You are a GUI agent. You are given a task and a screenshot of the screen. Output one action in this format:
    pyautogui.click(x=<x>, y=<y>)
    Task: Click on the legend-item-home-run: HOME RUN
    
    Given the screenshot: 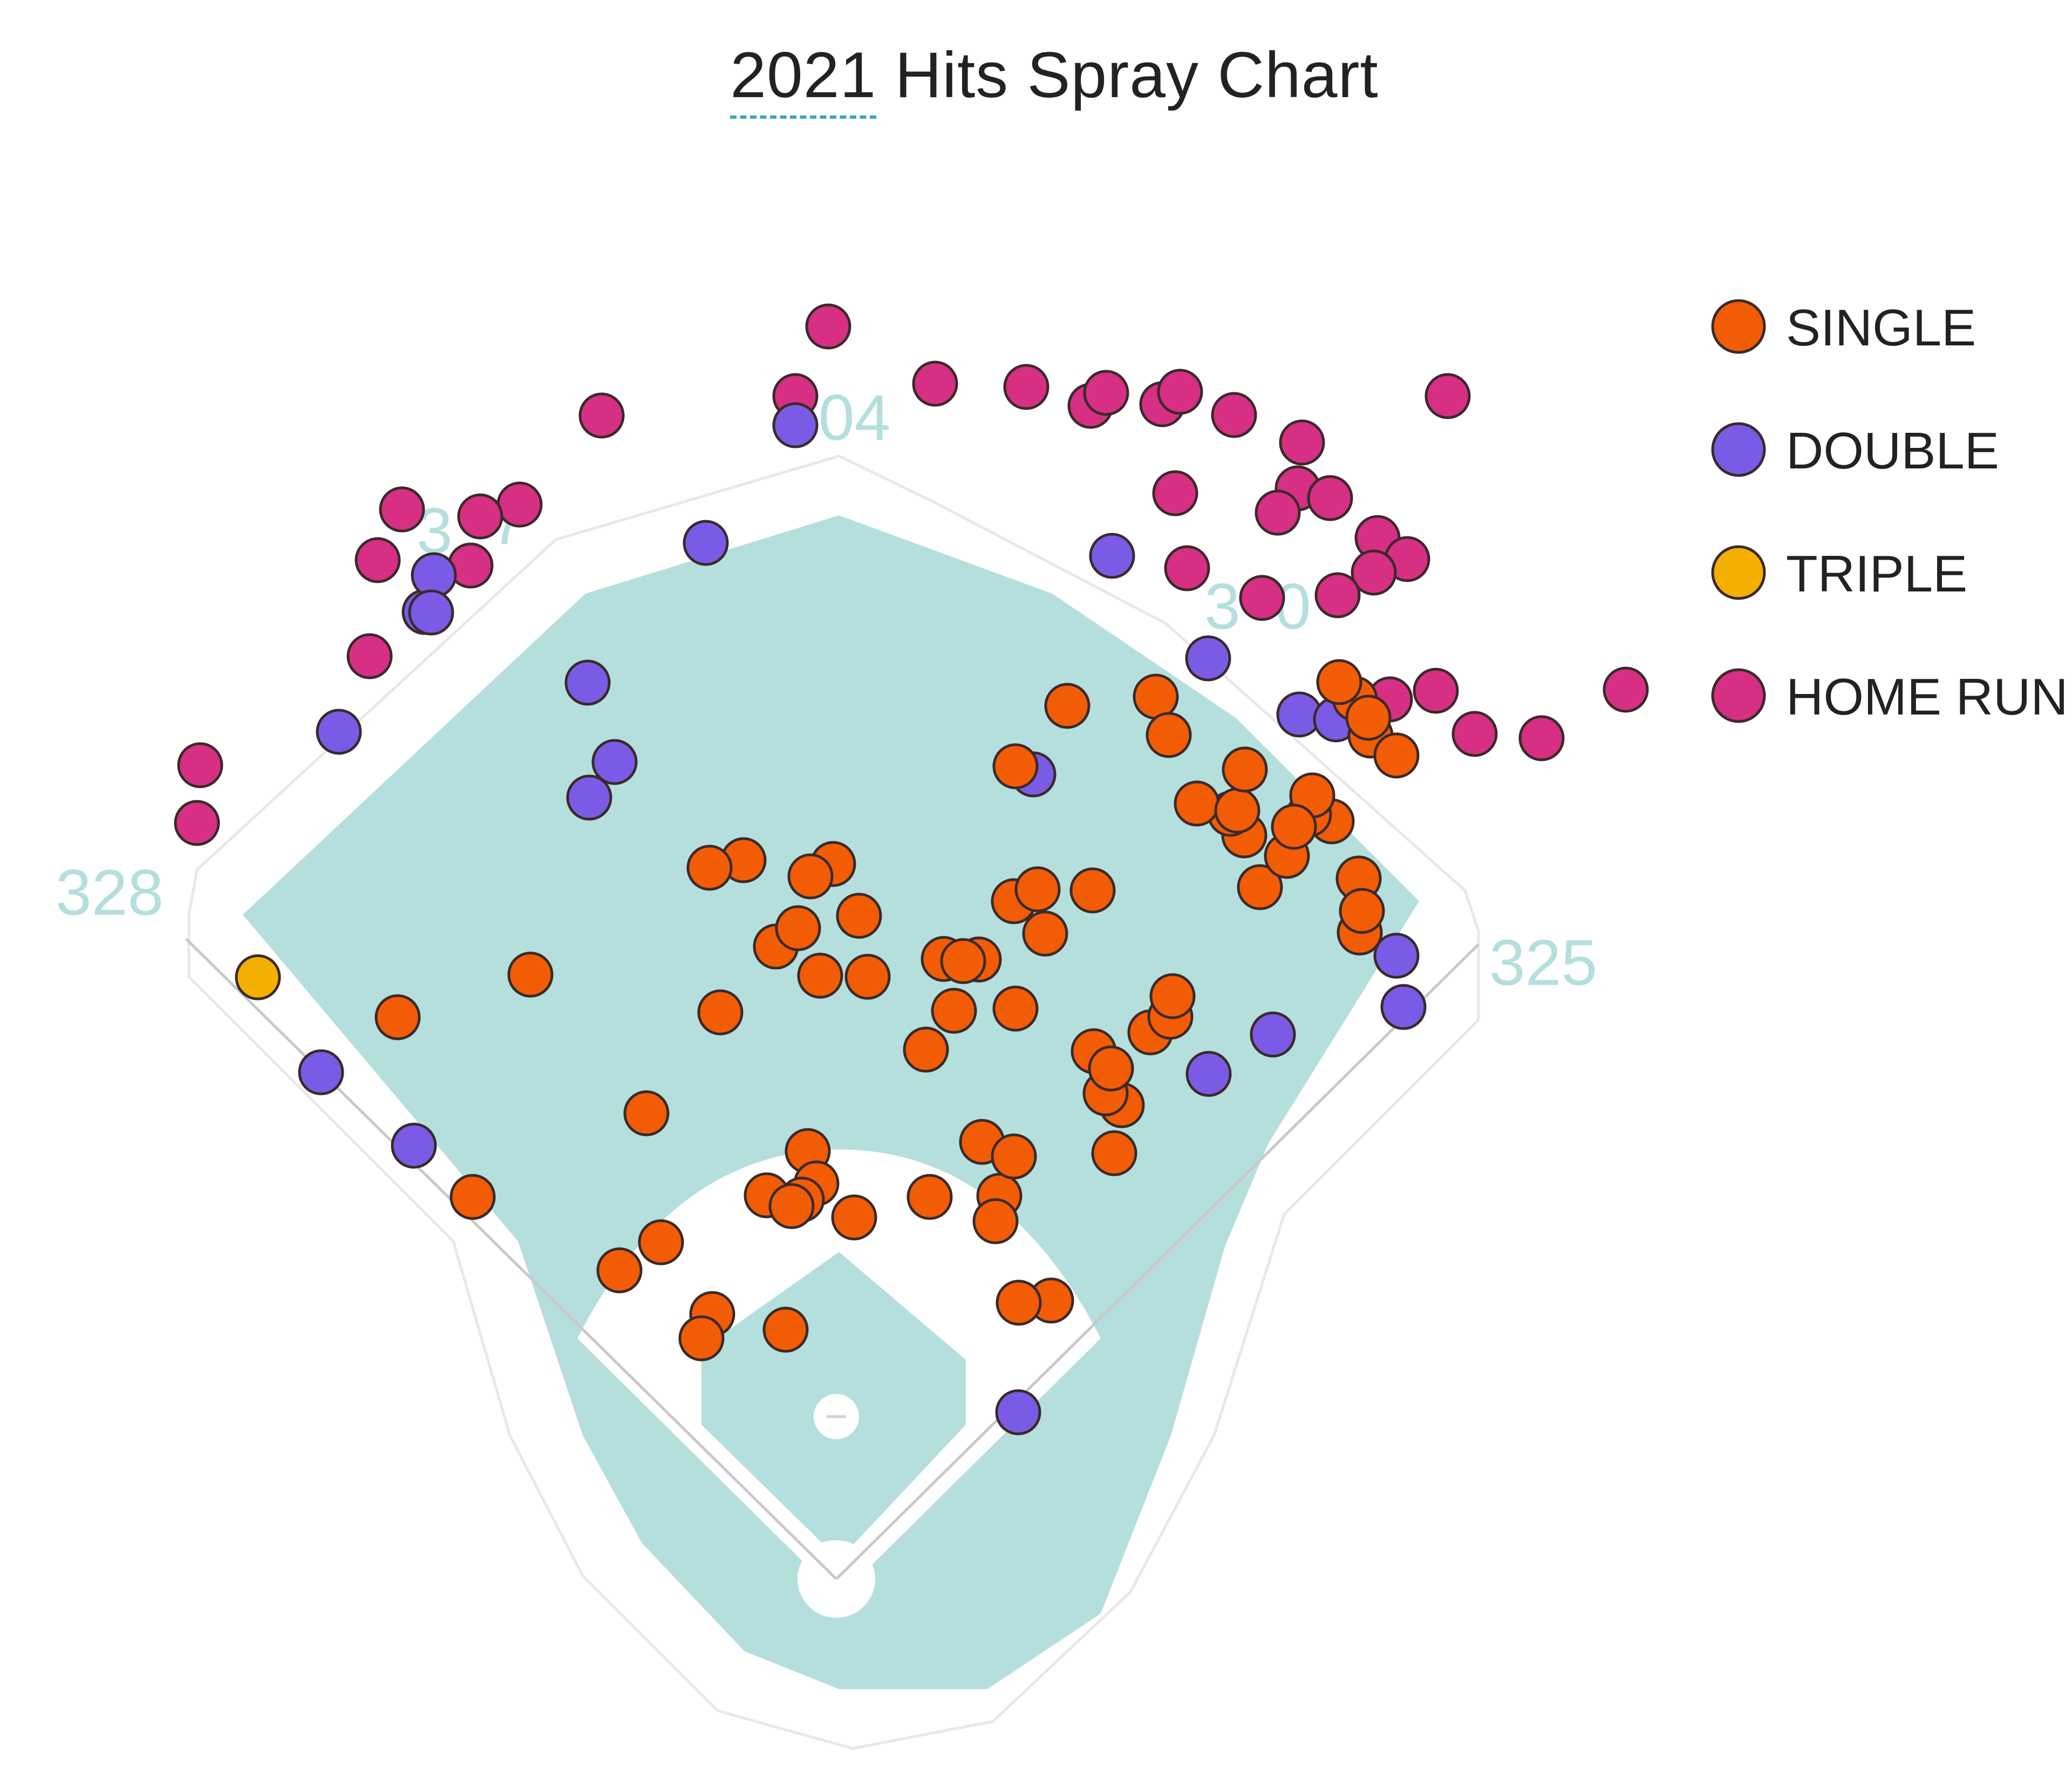 What is the action you would take?
    pyautogui.click(x=1889, y=697)
    